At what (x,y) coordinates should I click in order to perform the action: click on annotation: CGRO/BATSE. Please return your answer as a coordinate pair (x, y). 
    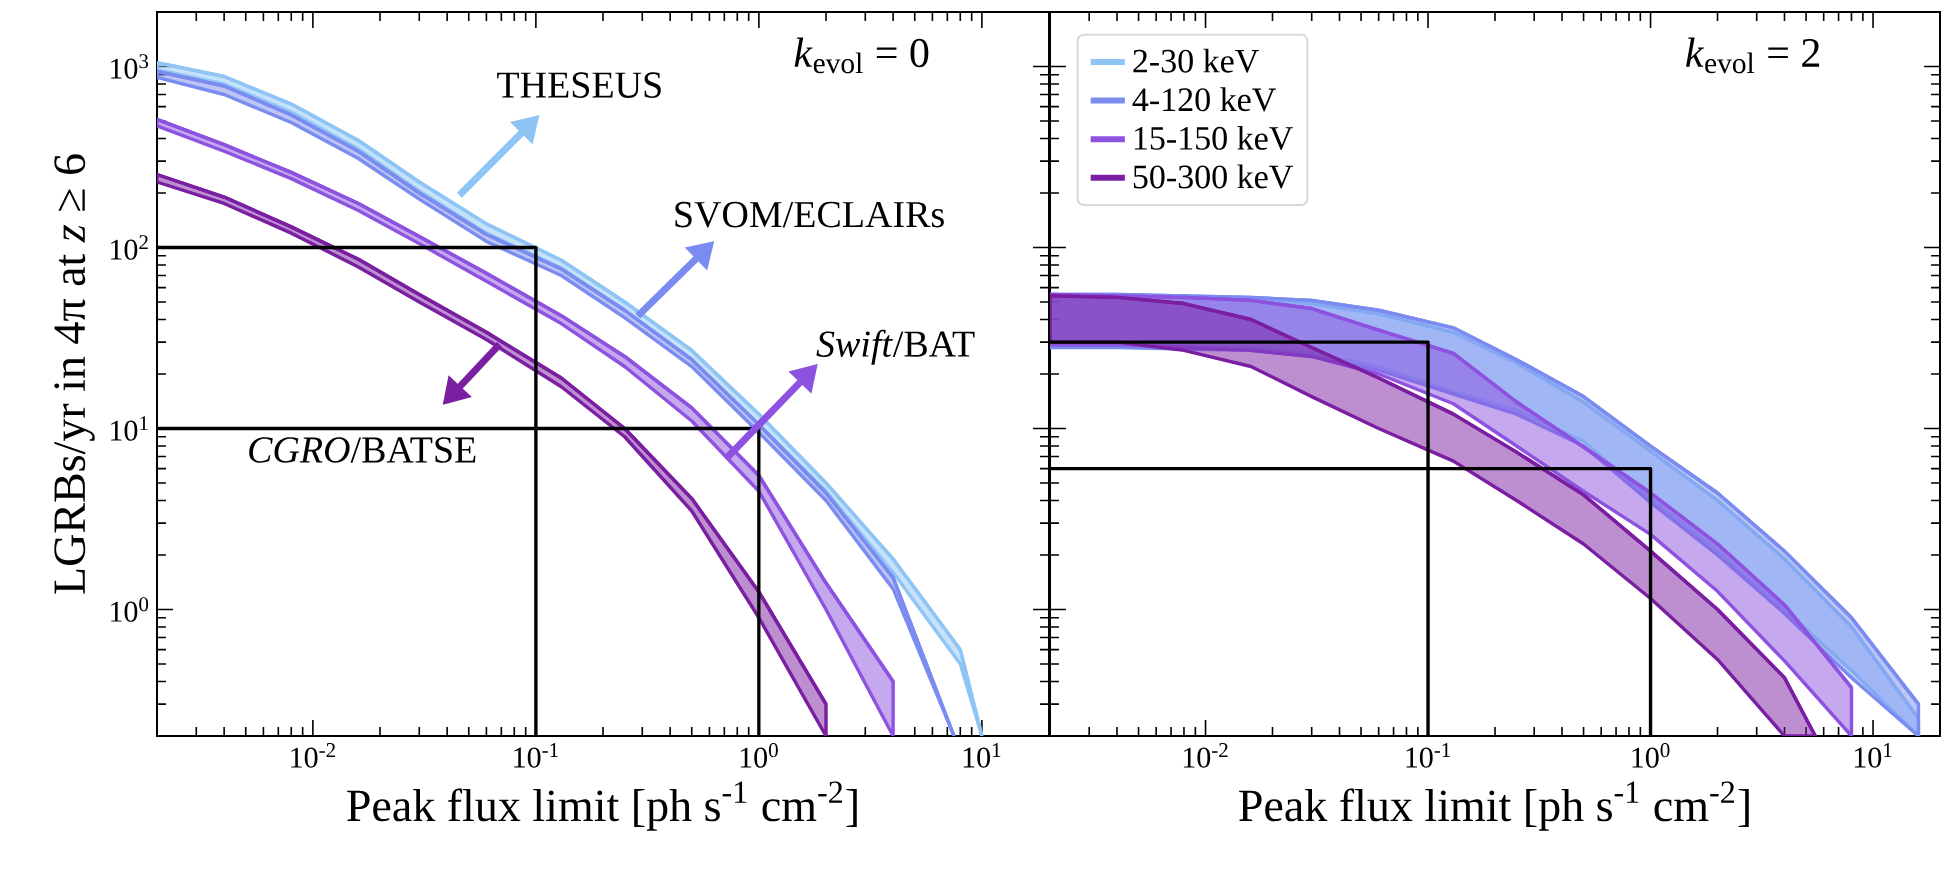
    Looking at the image, I should click on (362, 450).